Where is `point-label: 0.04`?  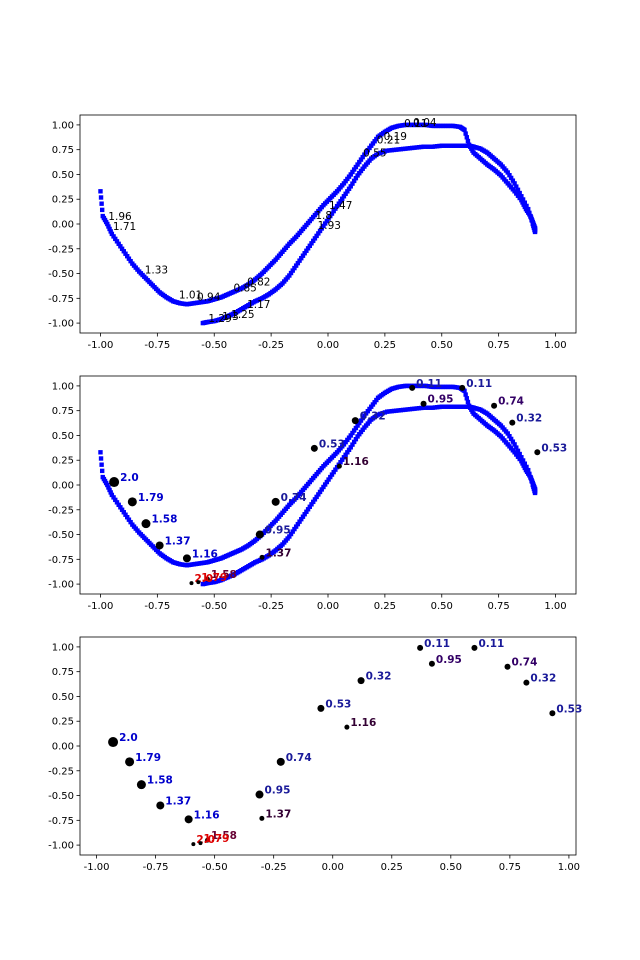
point-label: 0.04 is located at coordinates (425, 123).